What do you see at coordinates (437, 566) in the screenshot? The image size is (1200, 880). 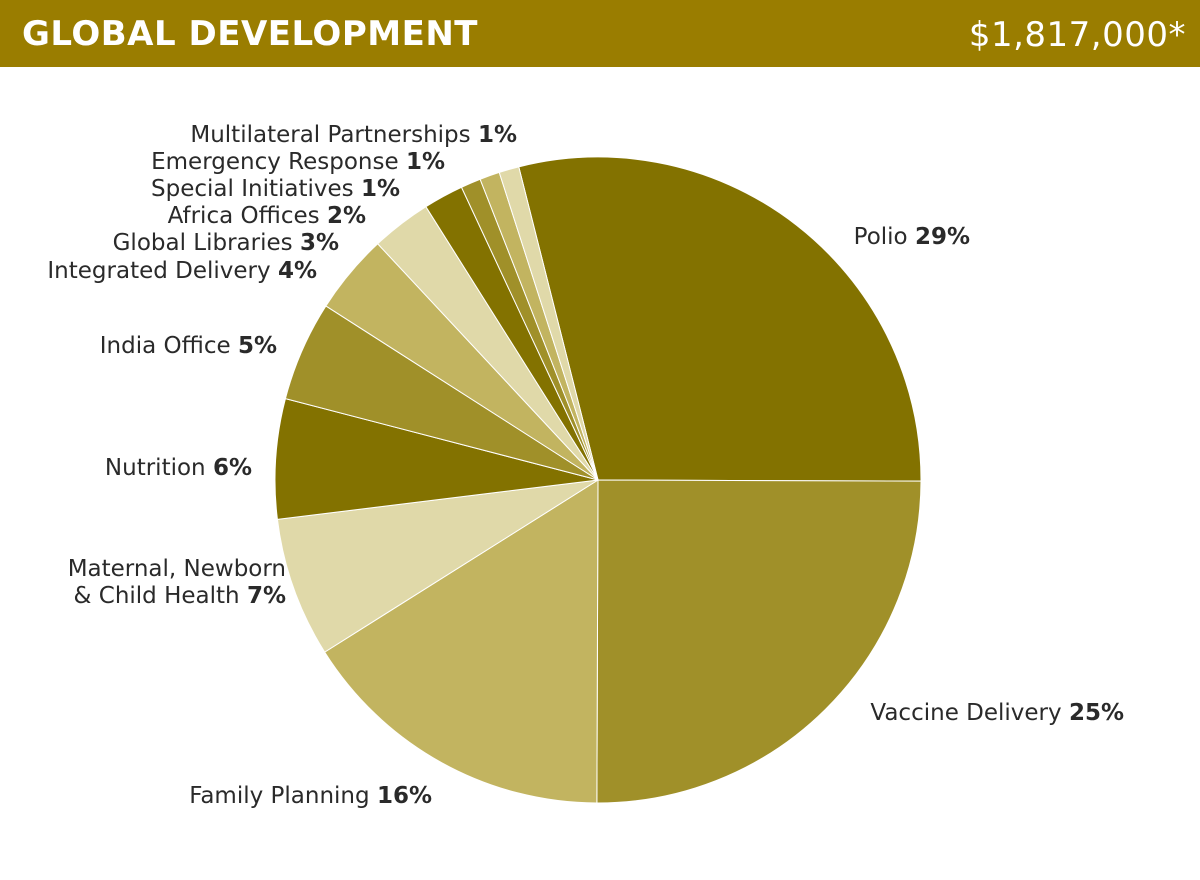 I see `pie-slice-maternal-newborn-child-health` at bounding box center [437, 566].